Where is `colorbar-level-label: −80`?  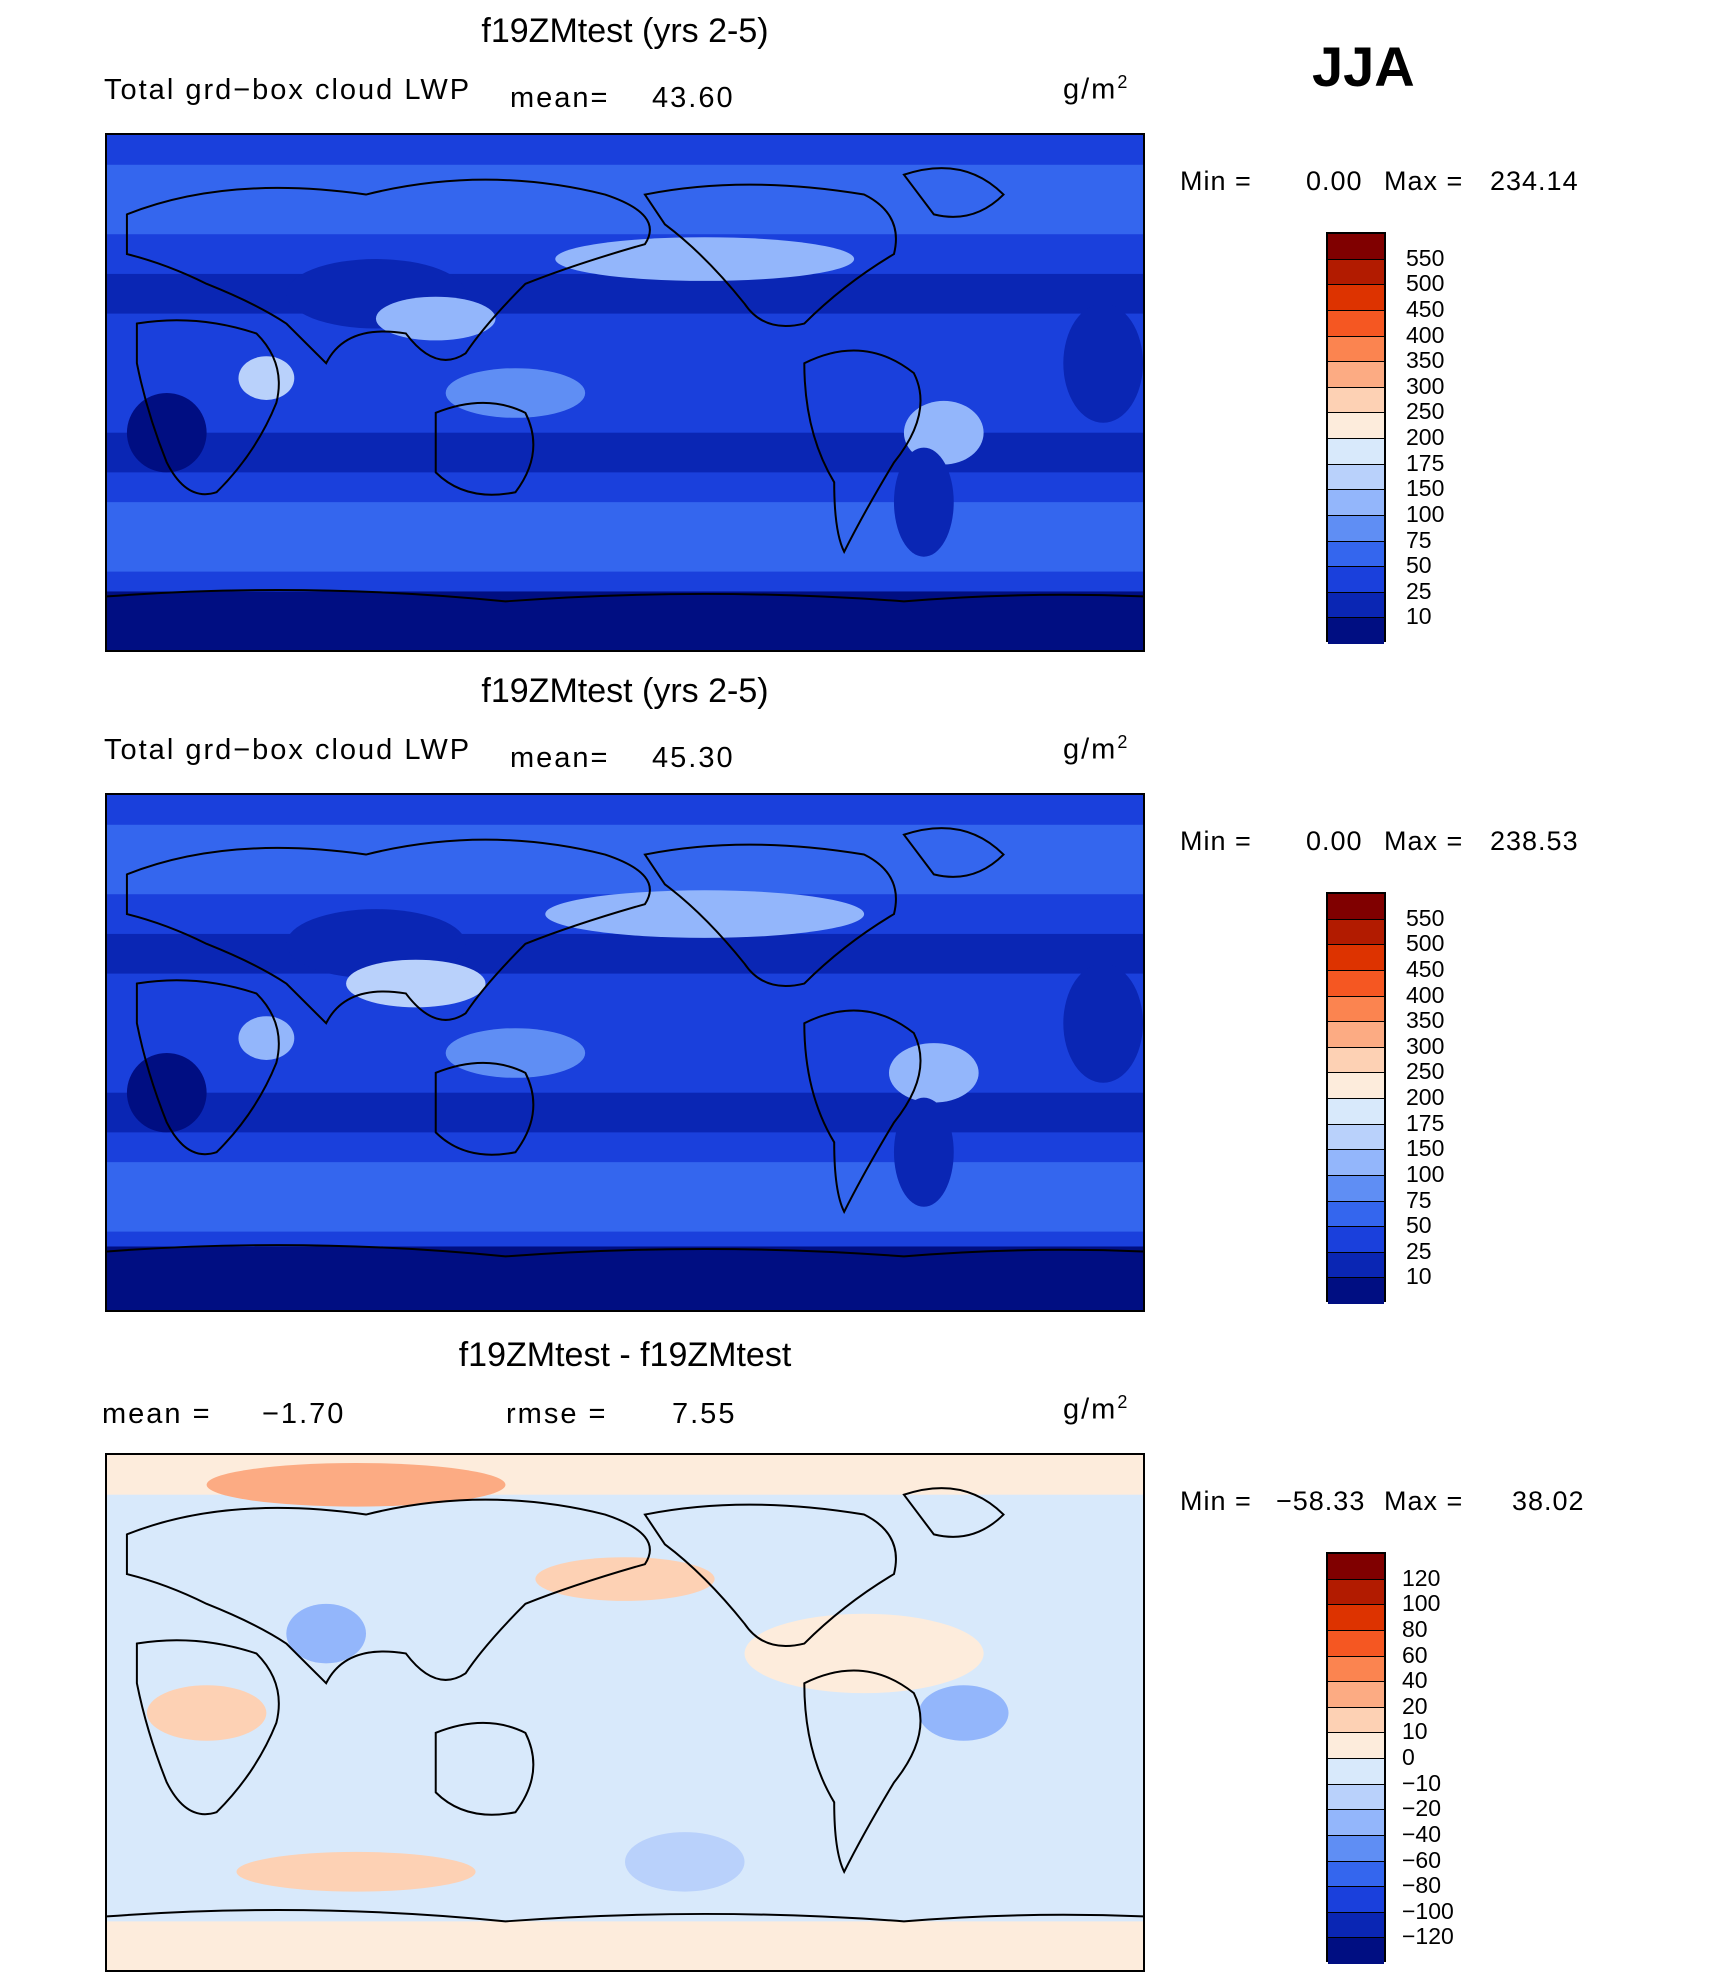 colorbar-level-label: −80 is located at coordinates (1422, 1885).